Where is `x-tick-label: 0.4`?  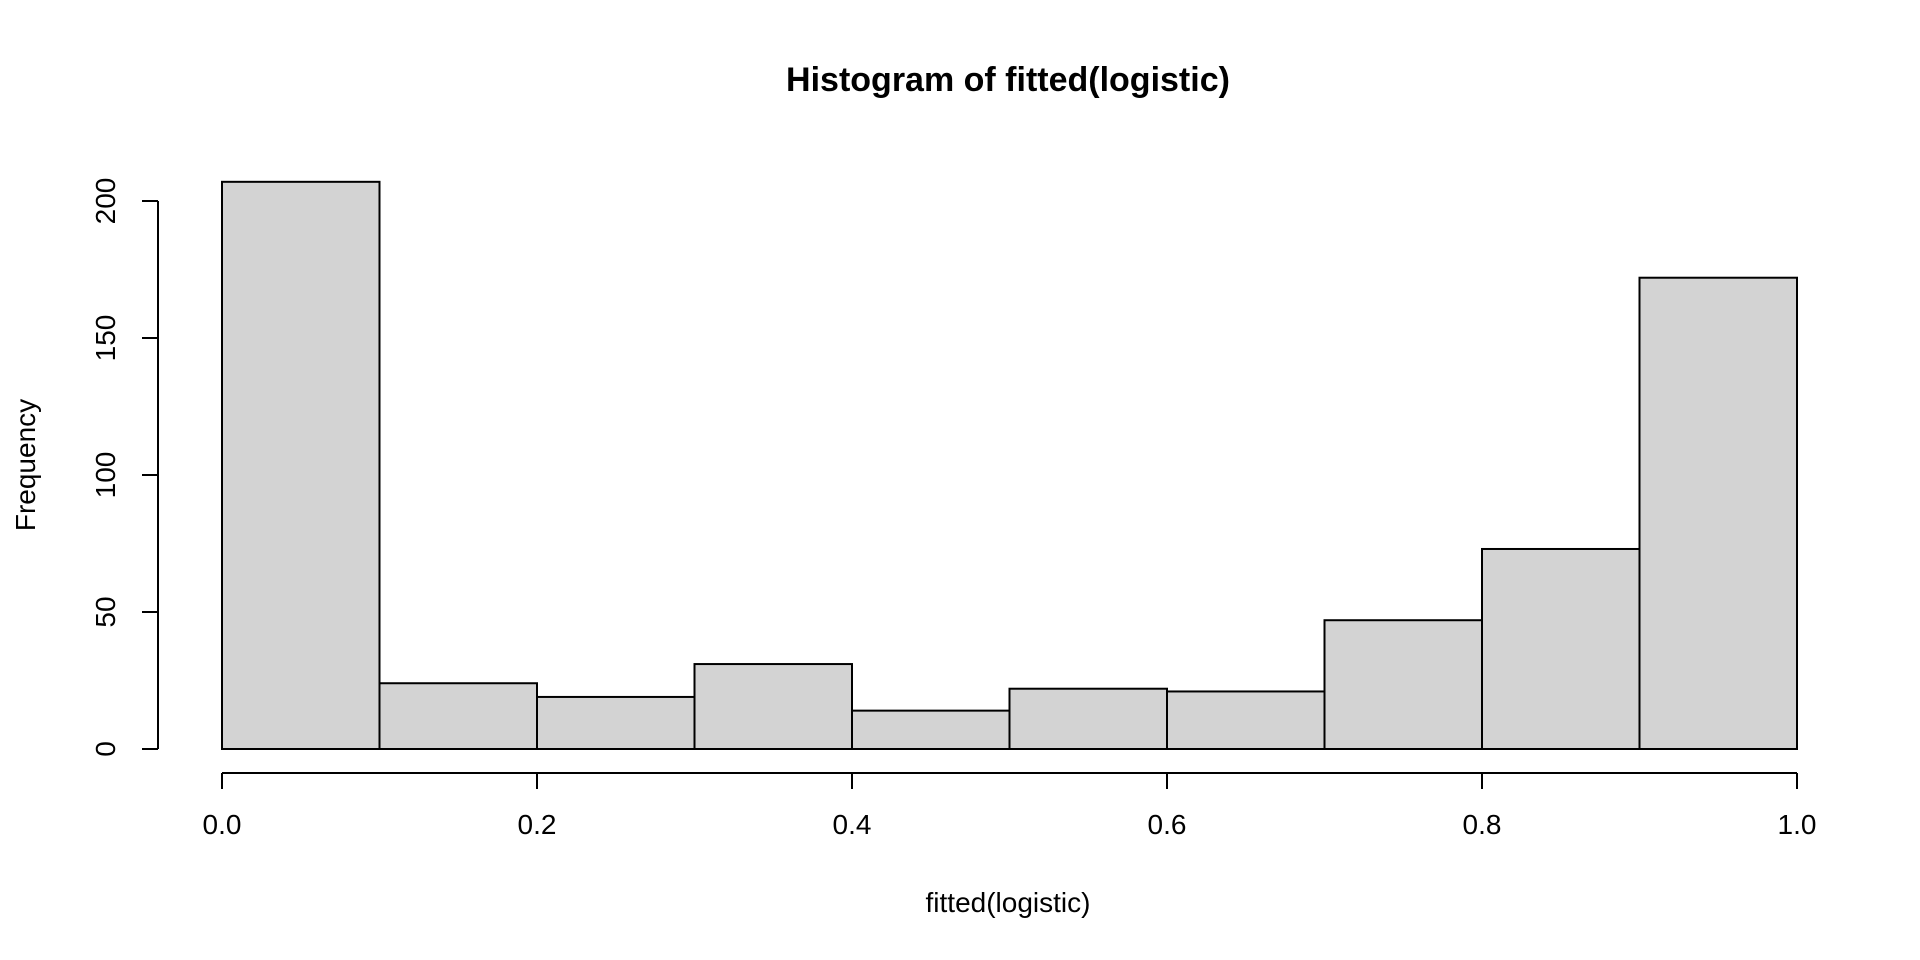 x-tick-label: 0.4 is located at coordinates (852, 824).